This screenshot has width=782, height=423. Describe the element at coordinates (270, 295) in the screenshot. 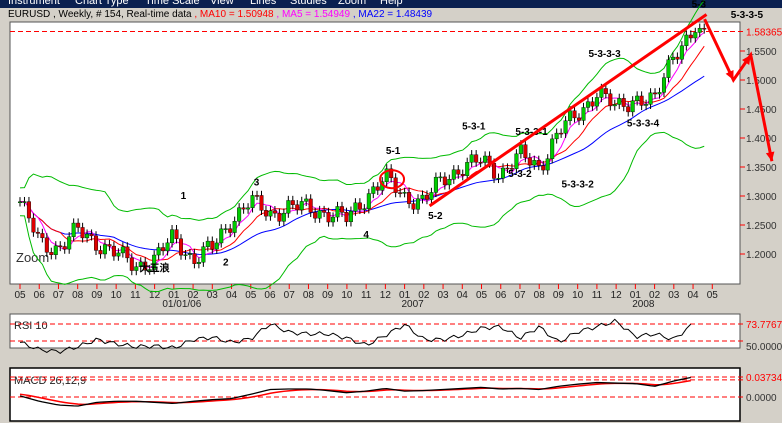

I see `x-tick-label: 06` at that location.